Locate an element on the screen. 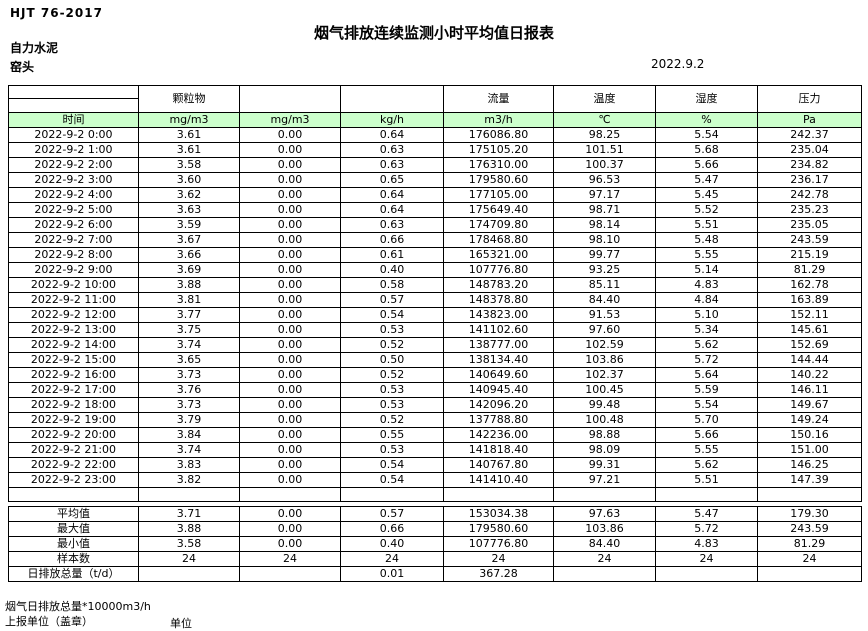  value-cell: 100.45 is located at coordinates (604, 390).